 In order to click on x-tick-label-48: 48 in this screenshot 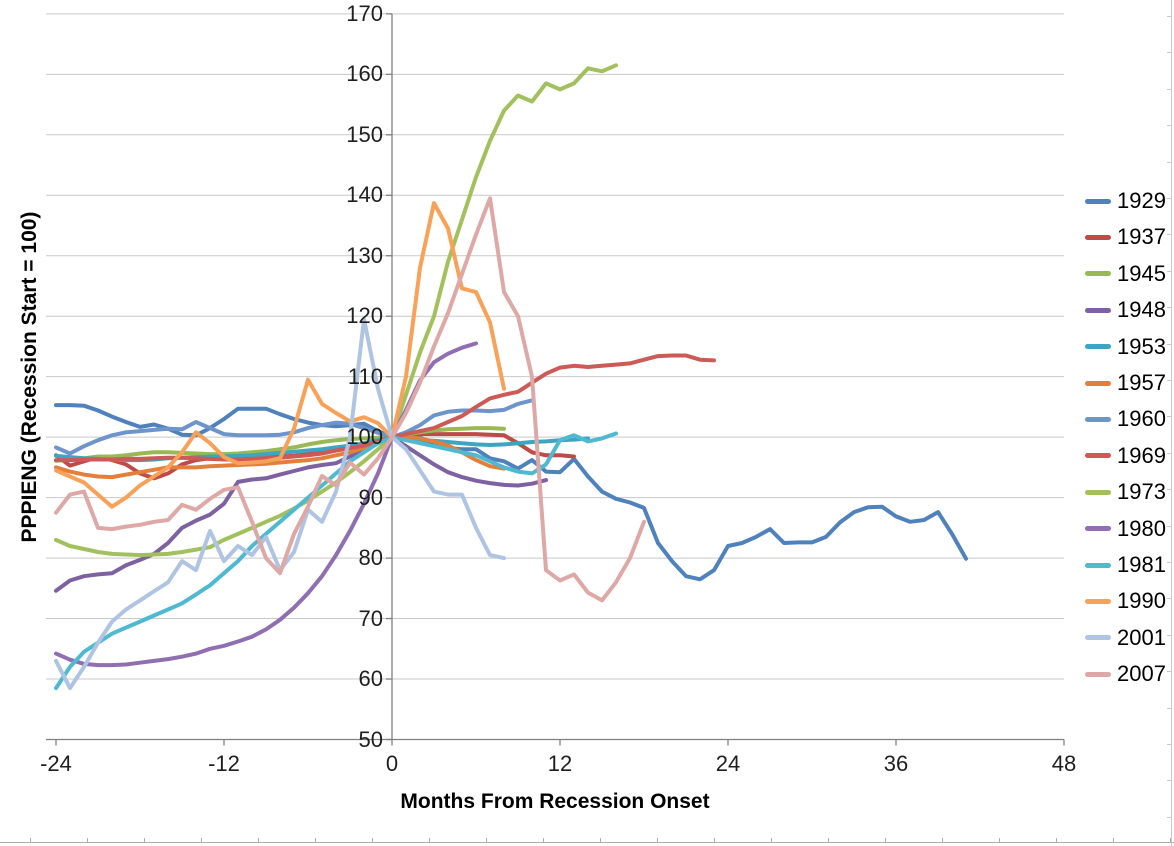, I will do `click(1064, 763)`.